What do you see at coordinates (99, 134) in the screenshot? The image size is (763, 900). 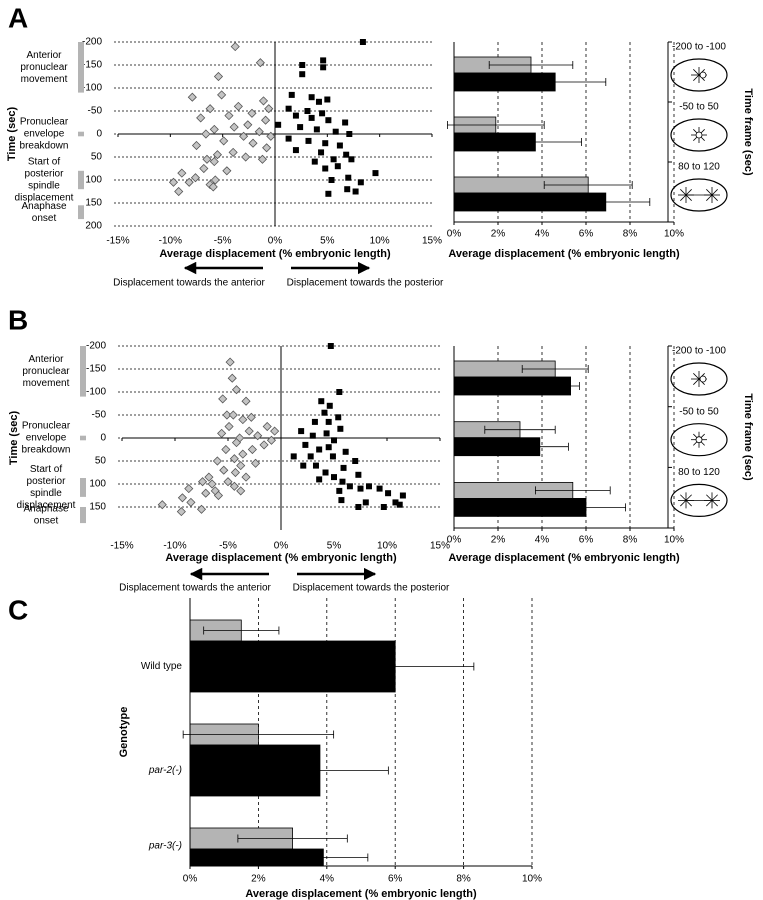 I see `y-tick-label: 0` at bounding box center [99, 134].